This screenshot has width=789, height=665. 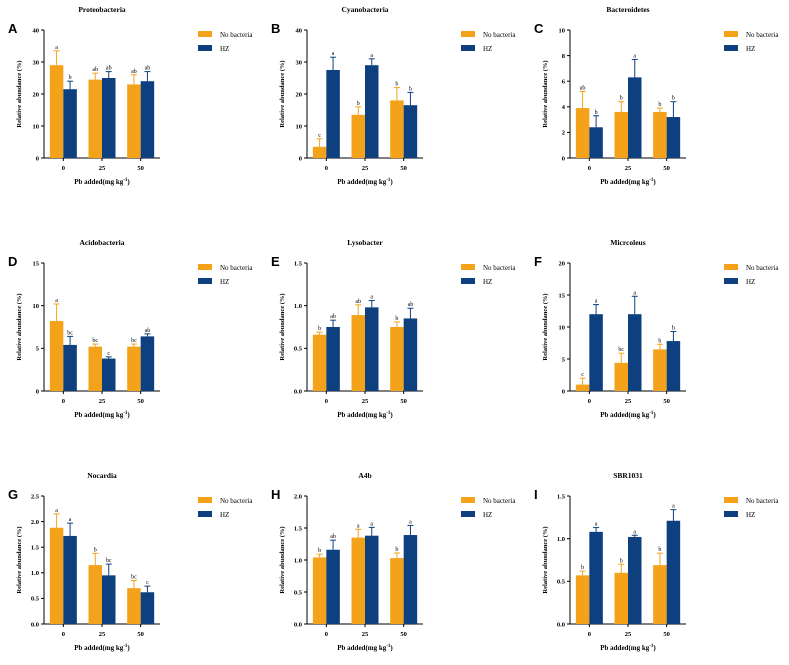 I want to click on y-tick-label: 4, so click(x=564, y=107).